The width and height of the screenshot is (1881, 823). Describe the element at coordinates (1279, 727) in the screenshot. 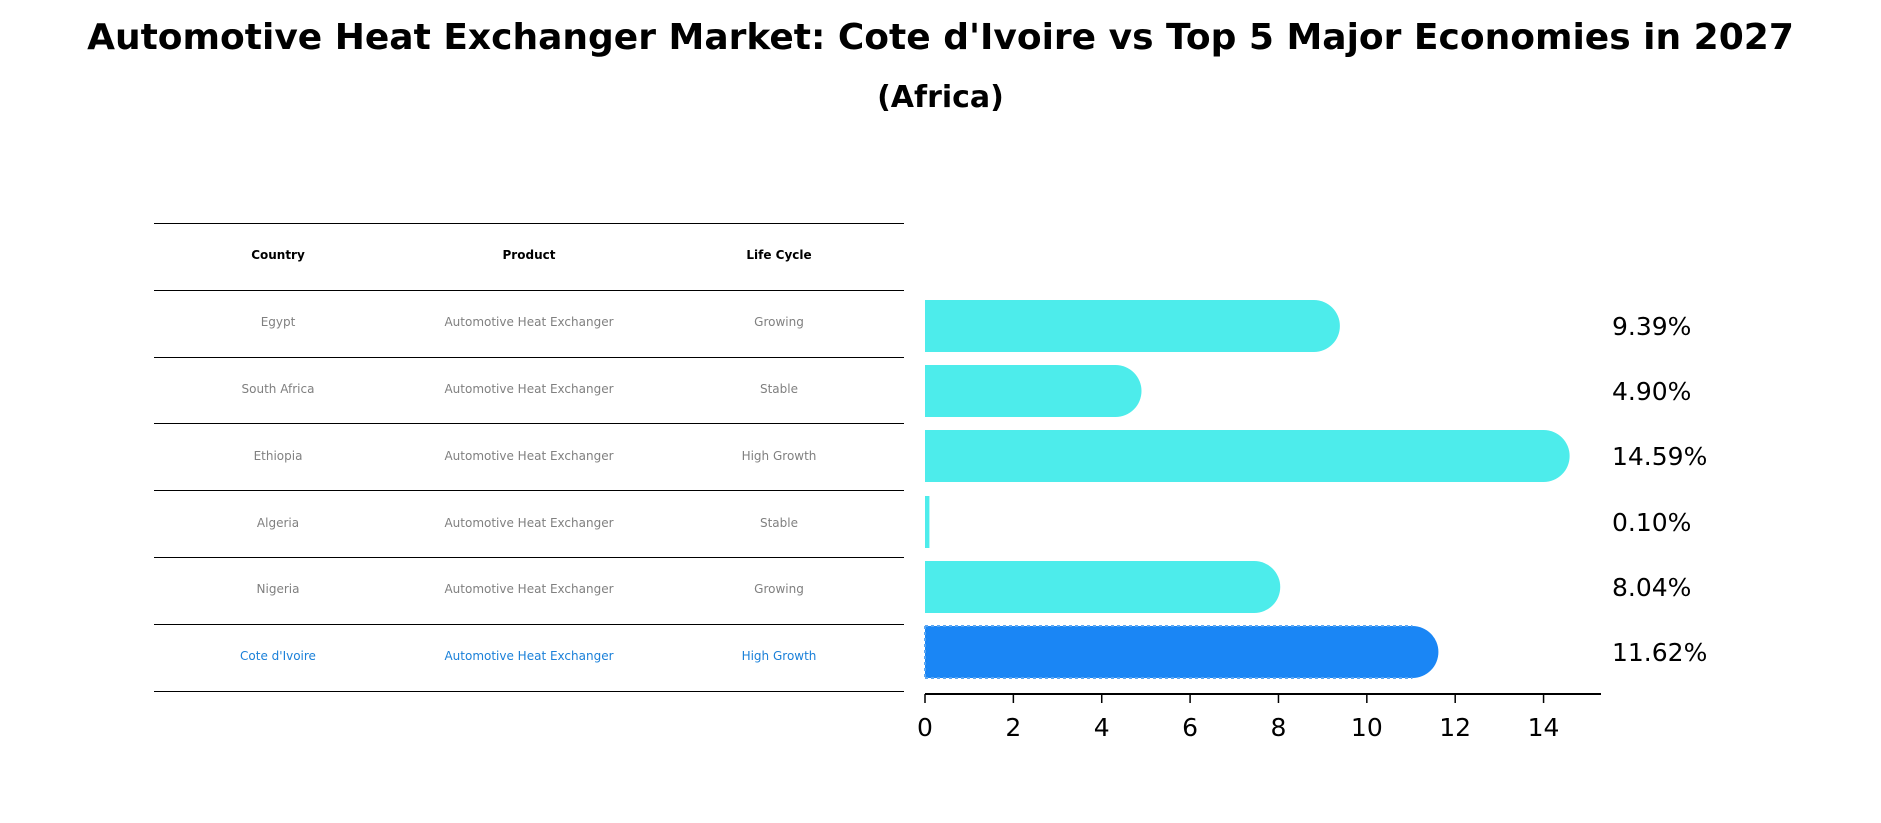

I see `x-tick-label: 8` at that location.